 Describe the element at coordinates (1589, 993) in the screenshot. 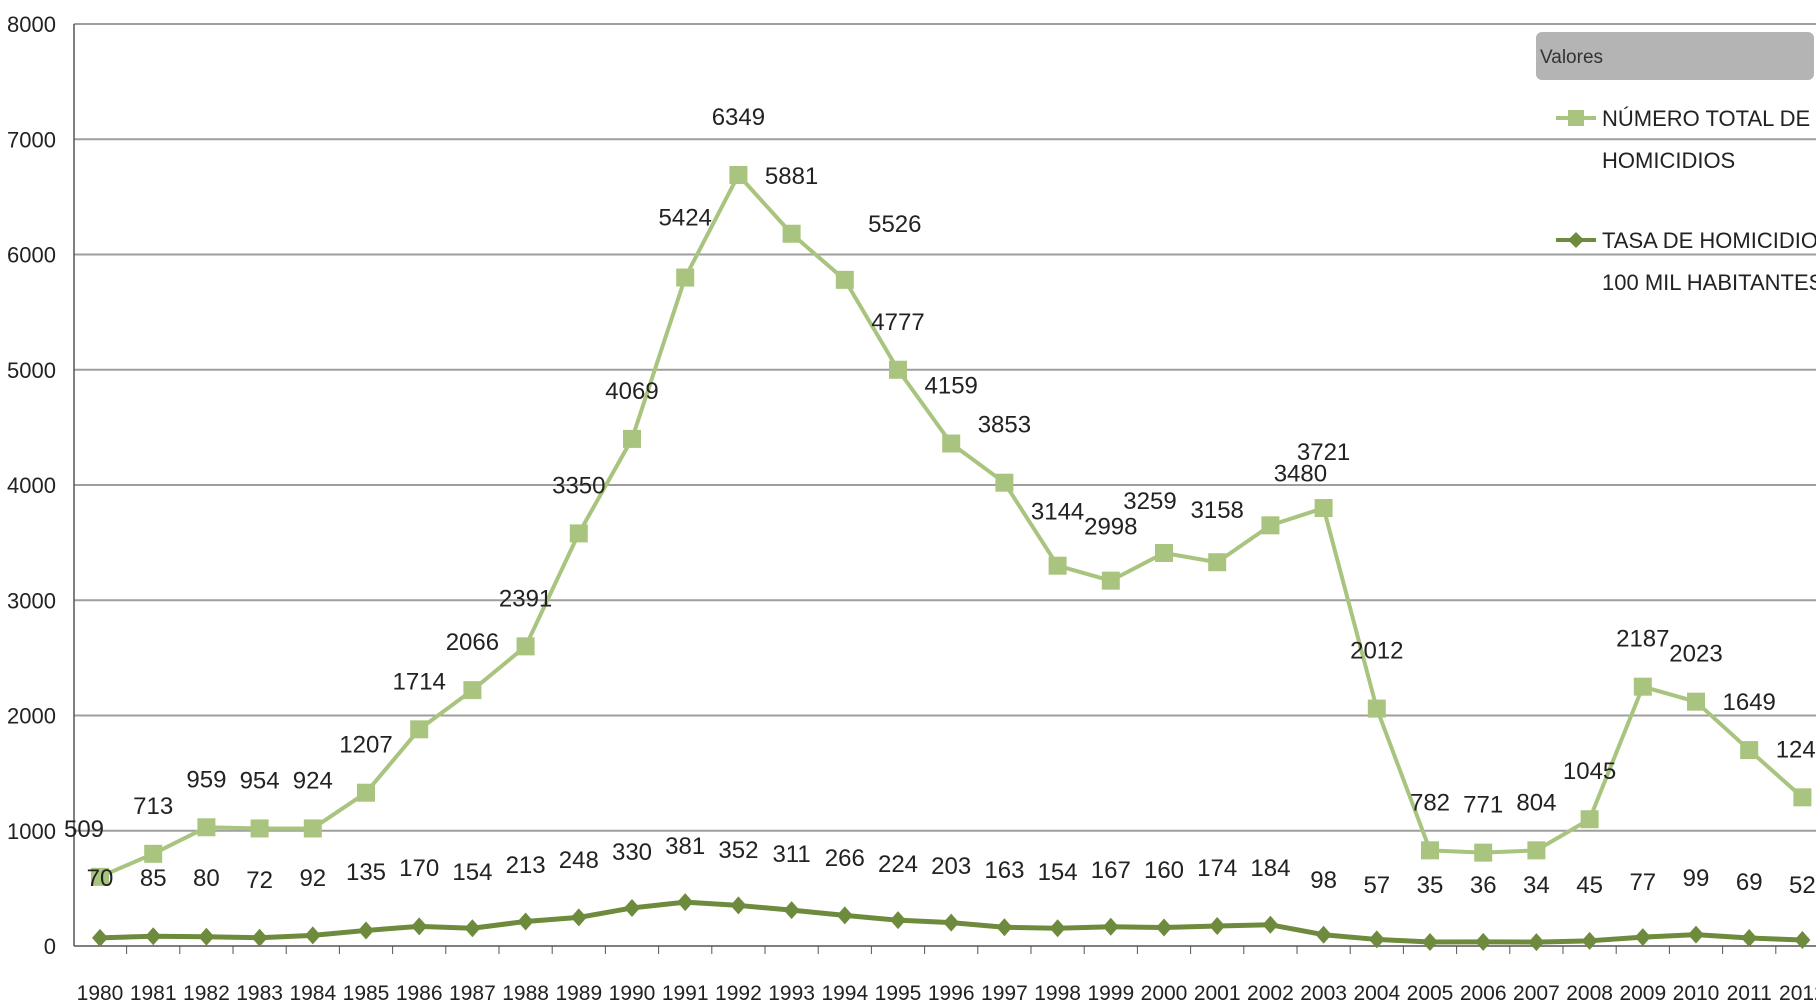

I see `x-tick-label: 2008` at that location.